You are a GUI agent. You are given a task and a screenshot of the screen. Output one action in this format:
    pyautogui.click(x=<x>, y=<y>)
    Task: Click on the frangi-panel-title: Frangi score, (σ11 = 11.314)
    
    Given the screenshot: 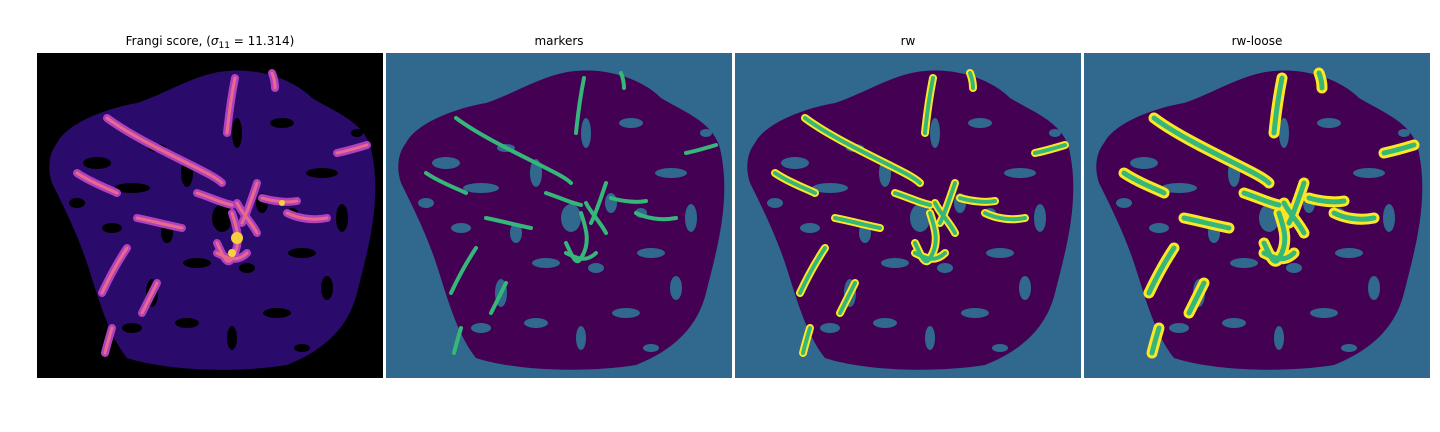 What is the action you would take?
    pyautogui.click(x=210, y=43)
    